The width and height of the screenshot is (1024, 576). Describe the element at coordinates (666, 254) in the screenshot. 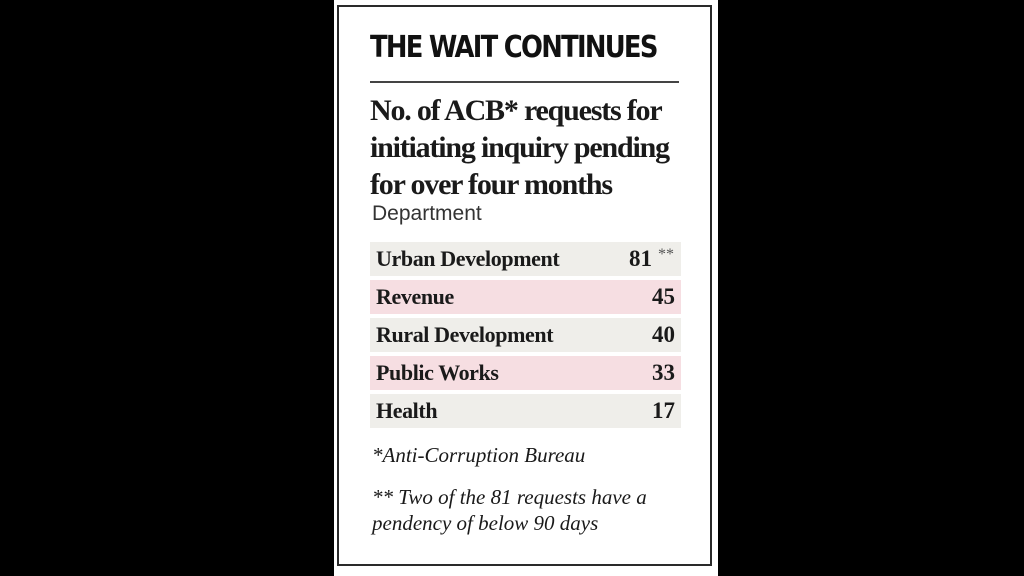

I see `footnote-marker: **` at that location.